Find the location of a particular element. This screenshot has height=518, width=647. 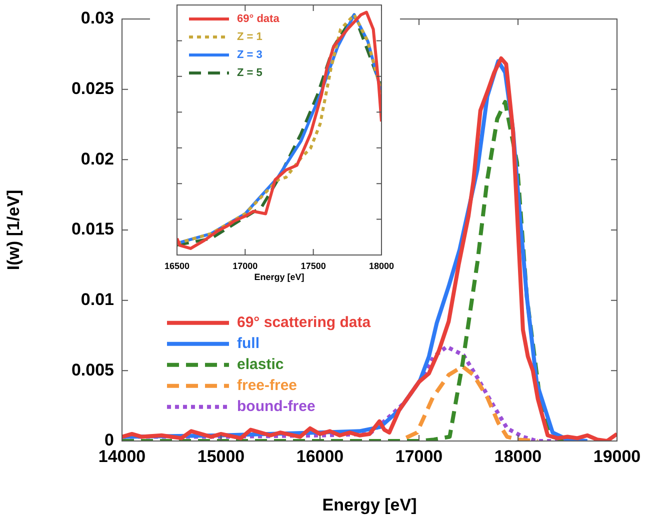

x-tick-label: 19000 is located at coordinates (617, 456).